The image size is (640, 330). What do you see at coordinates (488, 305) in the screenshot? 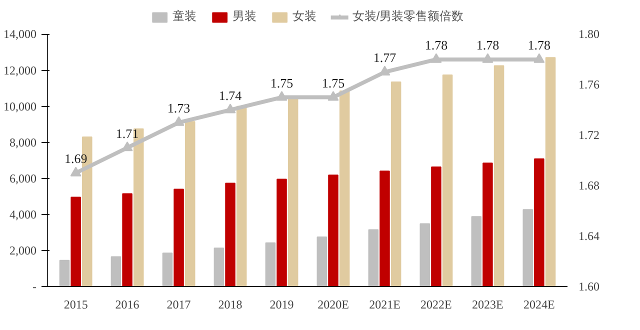
I see `x-tick-label: 2023E` at bounding box center [488, 305].